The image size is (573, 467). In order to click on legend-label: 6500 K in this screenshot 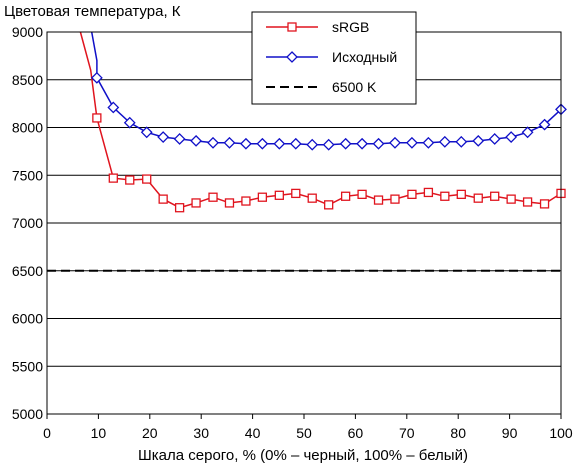, I will do `click(354, 87)`.